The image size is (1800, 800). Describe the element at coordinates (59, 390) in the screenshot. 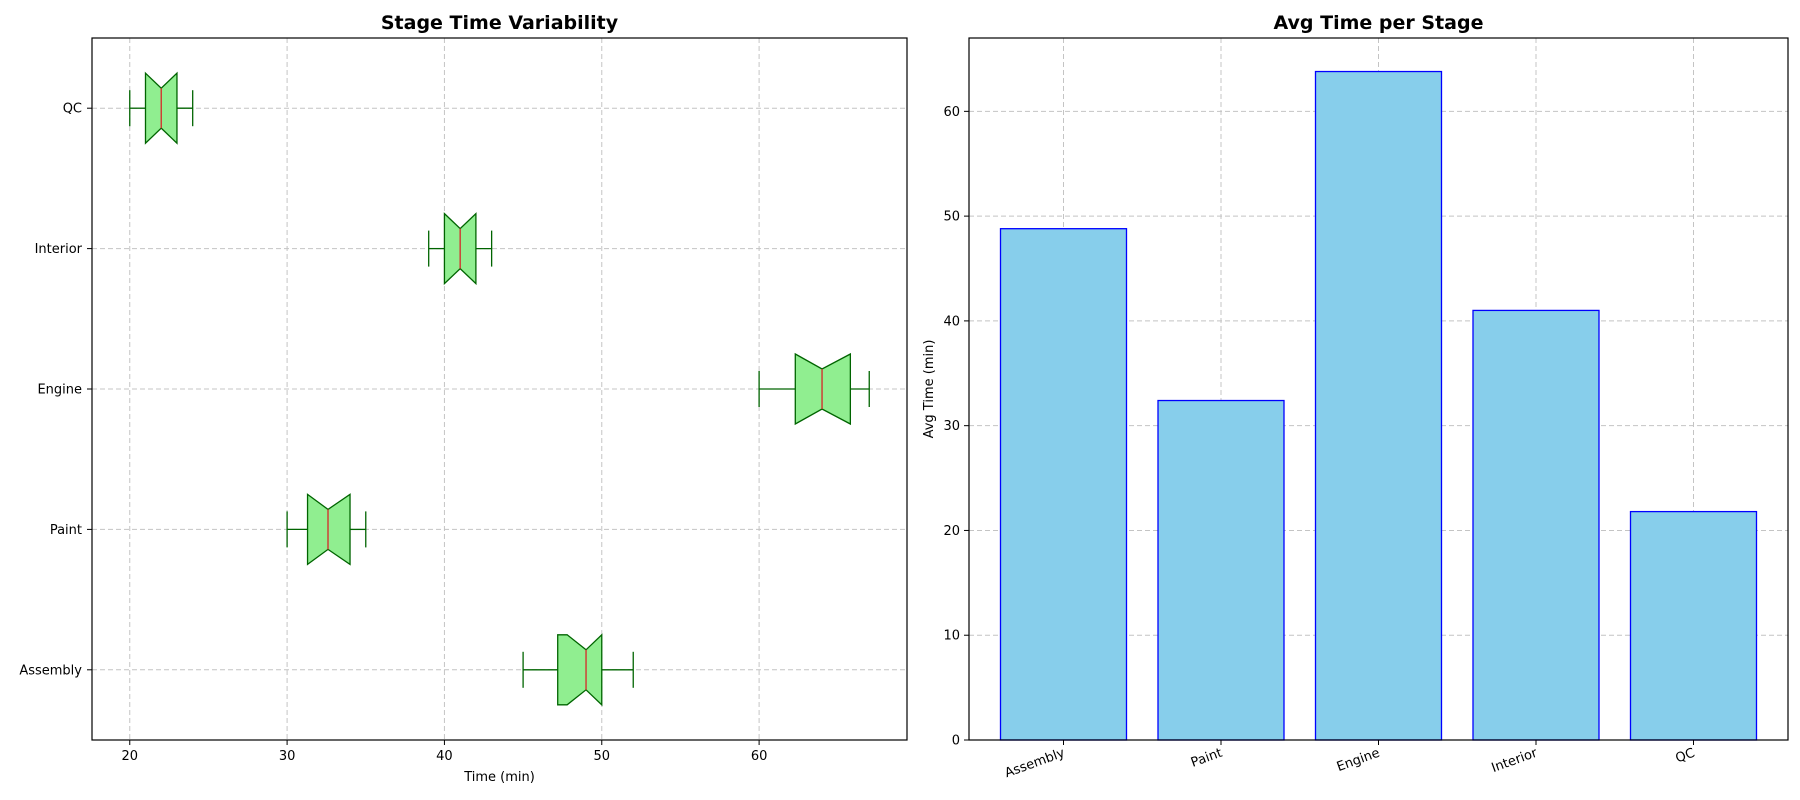

I see `y-tick-label: Engine` at that location.